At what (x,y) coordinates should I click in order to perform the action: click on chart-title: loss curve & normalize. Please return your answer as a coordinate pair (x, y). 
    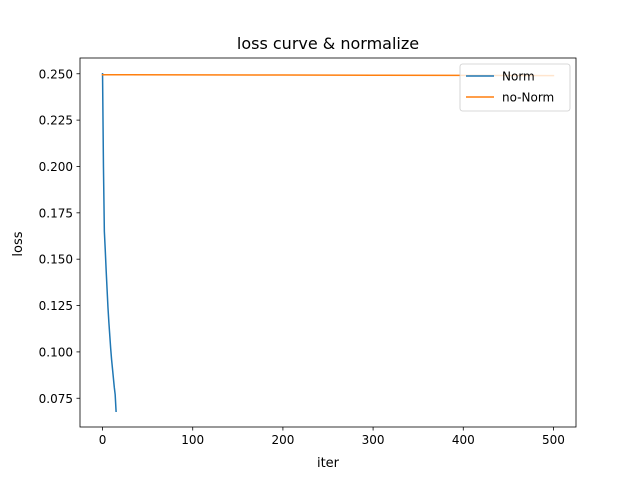
    Looking at the image, I should click on (328, 43).